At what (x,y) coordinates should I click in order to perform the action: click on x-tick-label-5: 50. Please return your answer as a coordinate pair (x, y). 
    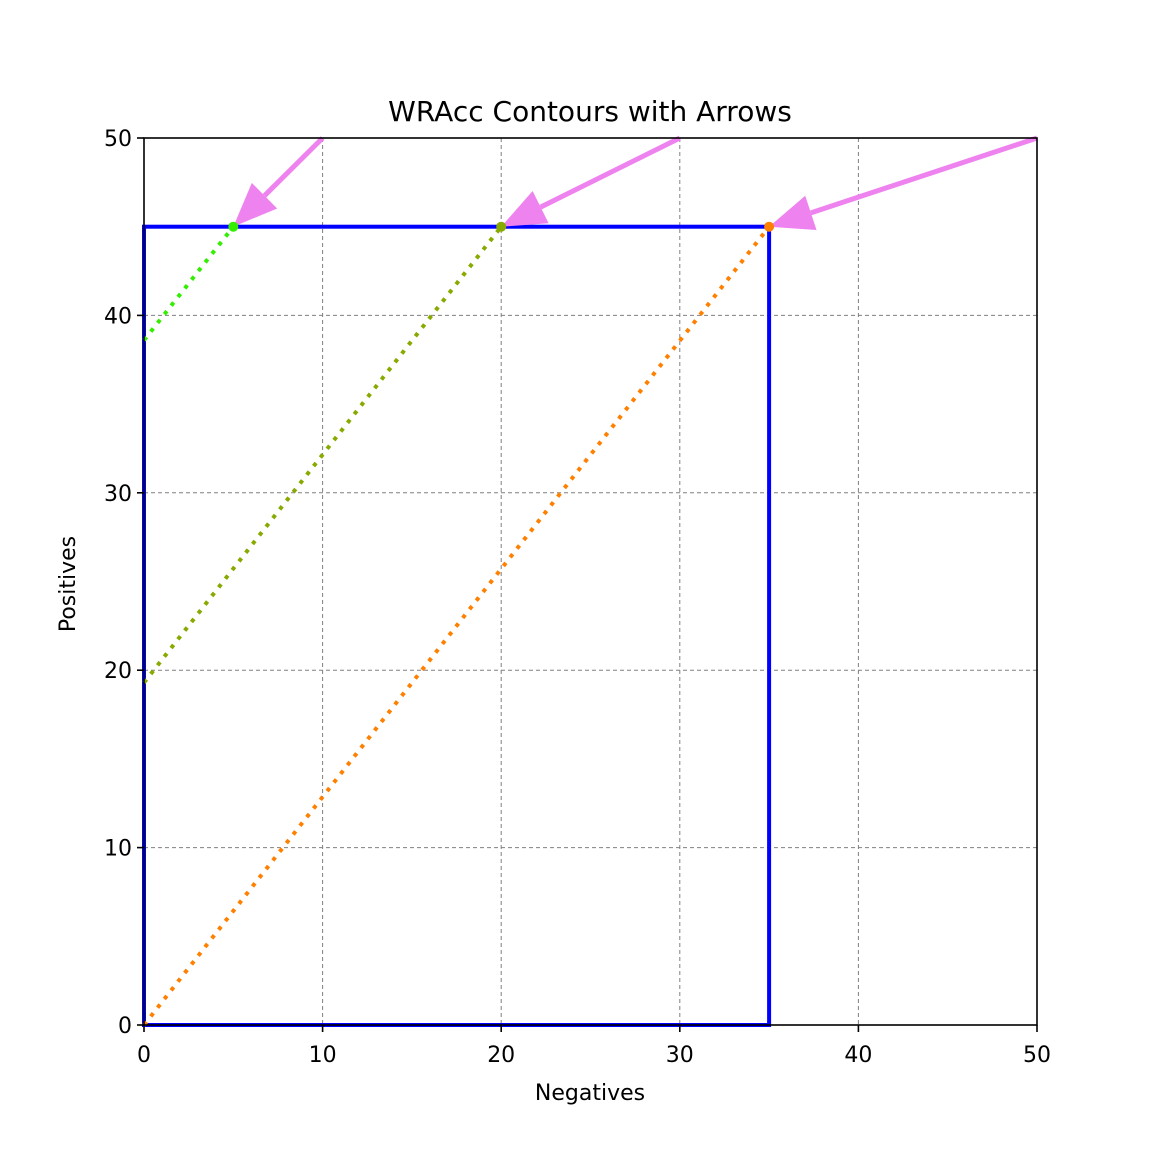
    Looking at the image, I should click on (1037, 1055).